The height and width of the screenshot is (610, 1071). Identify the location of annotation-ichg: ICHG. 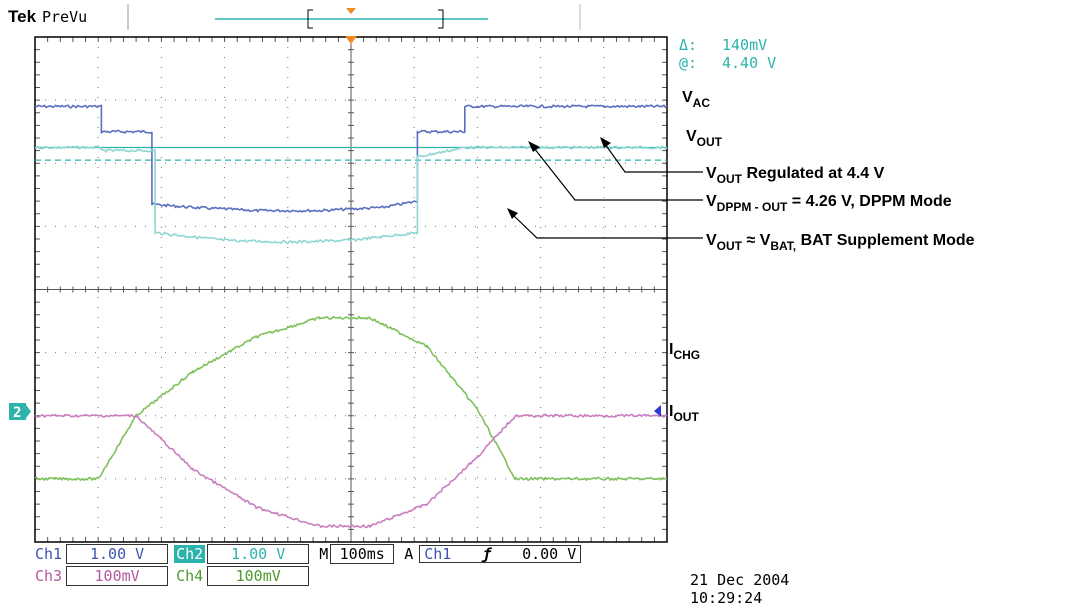
(684, 351).